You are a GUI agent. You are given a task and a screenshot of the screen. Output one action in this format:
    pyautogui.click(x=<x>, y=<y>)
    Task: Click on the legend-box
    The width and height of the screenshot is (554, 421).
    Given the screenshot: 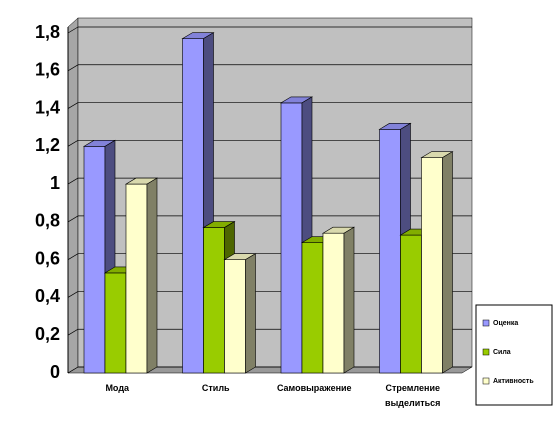 What is the action you would take?
    pyautogui.click(x=514, y=355)
    